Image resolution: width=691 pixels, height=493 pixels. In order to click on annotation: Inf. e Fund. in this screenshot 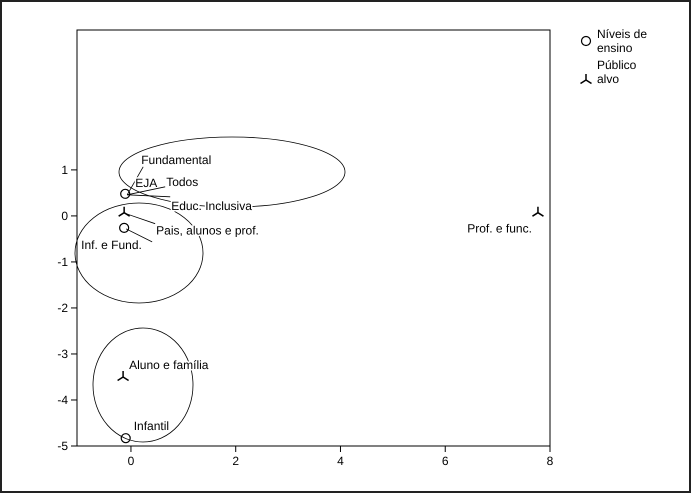, I will do `click(111, 245)`.